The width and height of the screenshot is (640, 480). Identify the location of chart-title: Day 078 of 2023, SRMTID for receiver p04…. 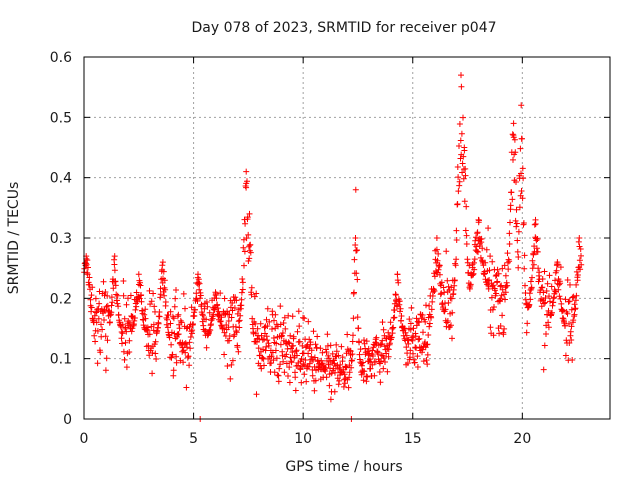
(343, 28).